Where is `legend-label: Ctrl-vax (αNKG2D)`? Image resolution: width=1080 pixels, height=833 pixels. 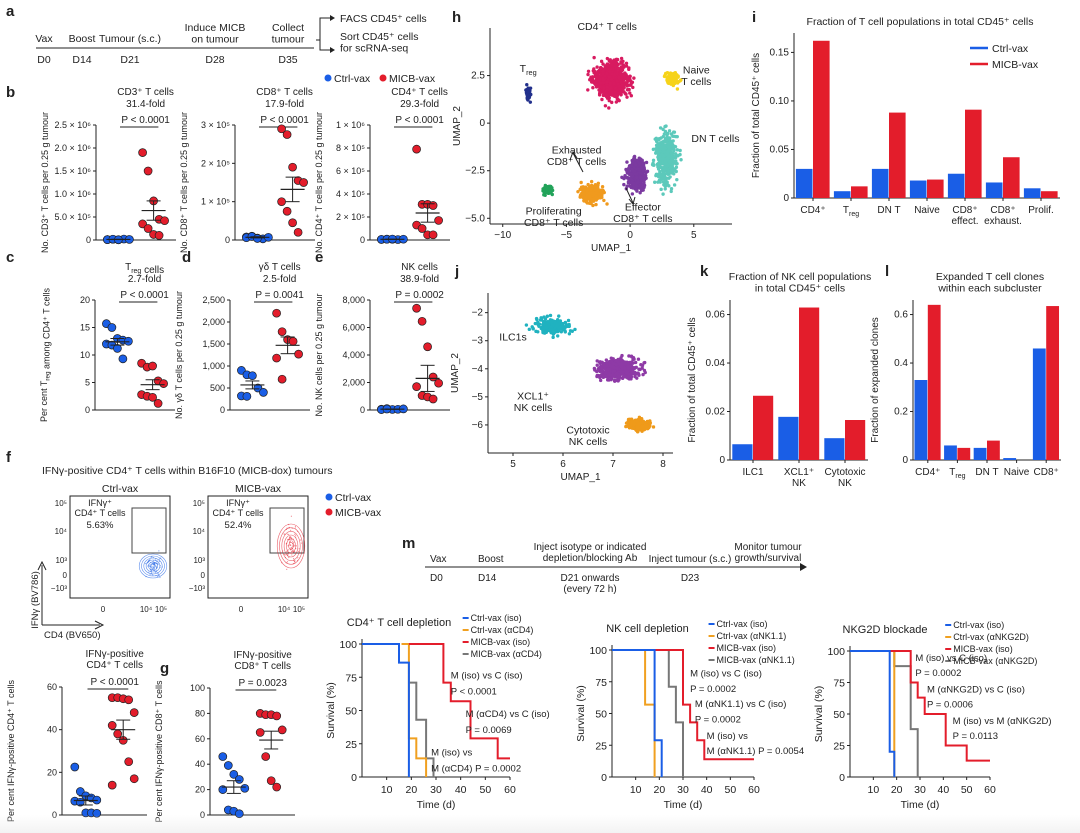
legend-label: Ctrl-vax (αNKG2D) is located at coordinates (991, 637).